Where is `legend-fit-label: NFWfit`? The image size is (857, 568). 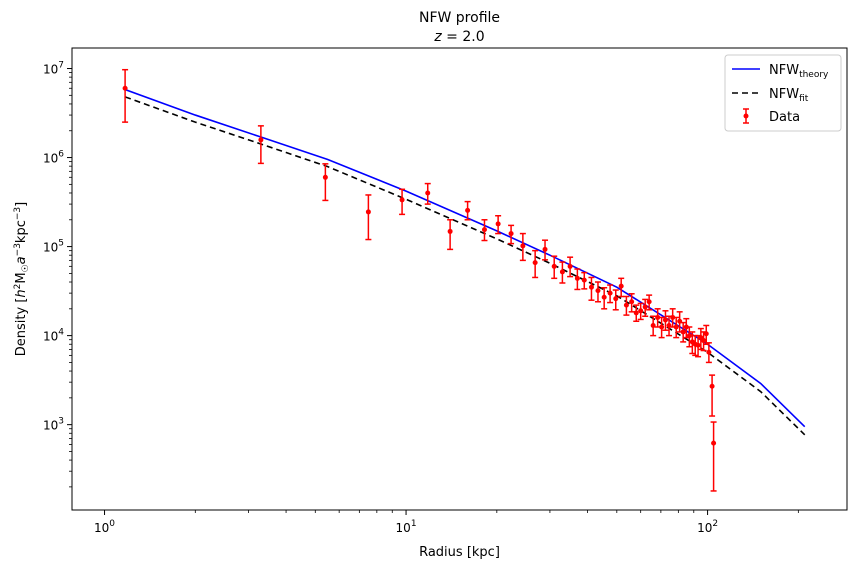
legend-fit-label: NFWfit is located at coordinates (789, 95).